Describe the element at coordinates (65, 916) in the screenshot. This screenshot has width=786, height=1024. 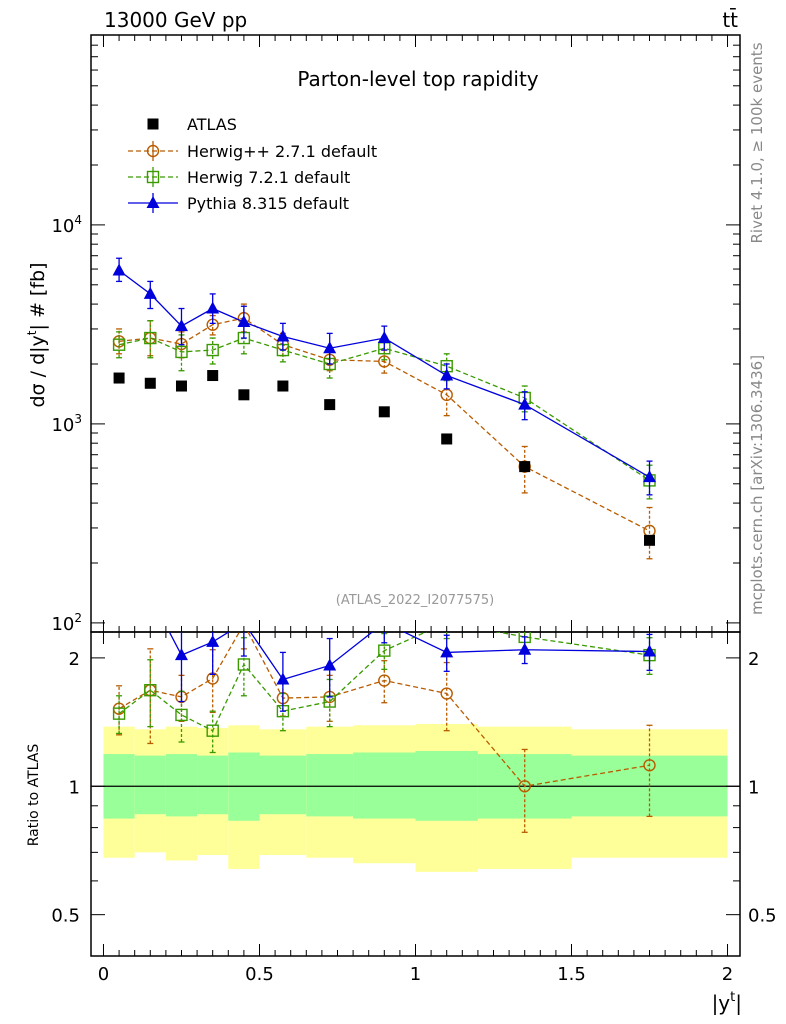
I see `ratio-tick-label-left: 0.5` at that location.